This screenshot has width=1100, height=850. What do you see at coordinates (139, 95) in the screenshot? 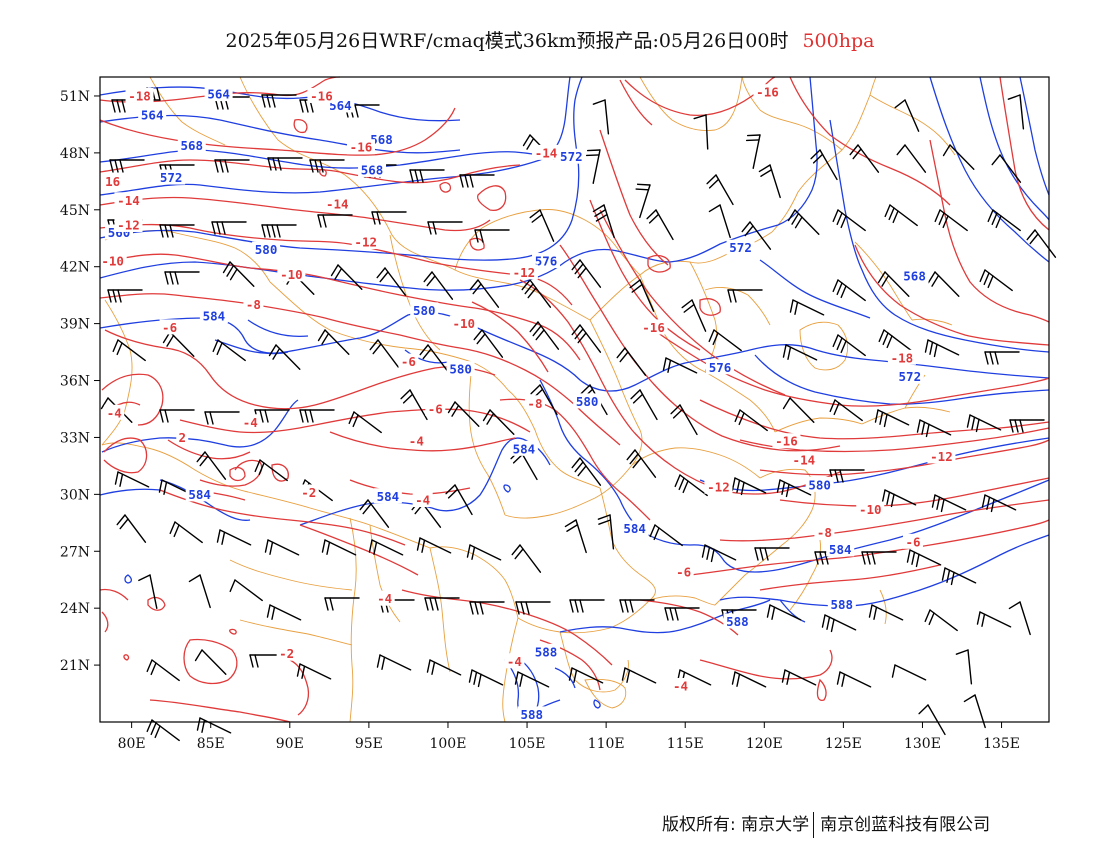
I see `temperature-contour-label: -18` at bounding box center [139, 95].